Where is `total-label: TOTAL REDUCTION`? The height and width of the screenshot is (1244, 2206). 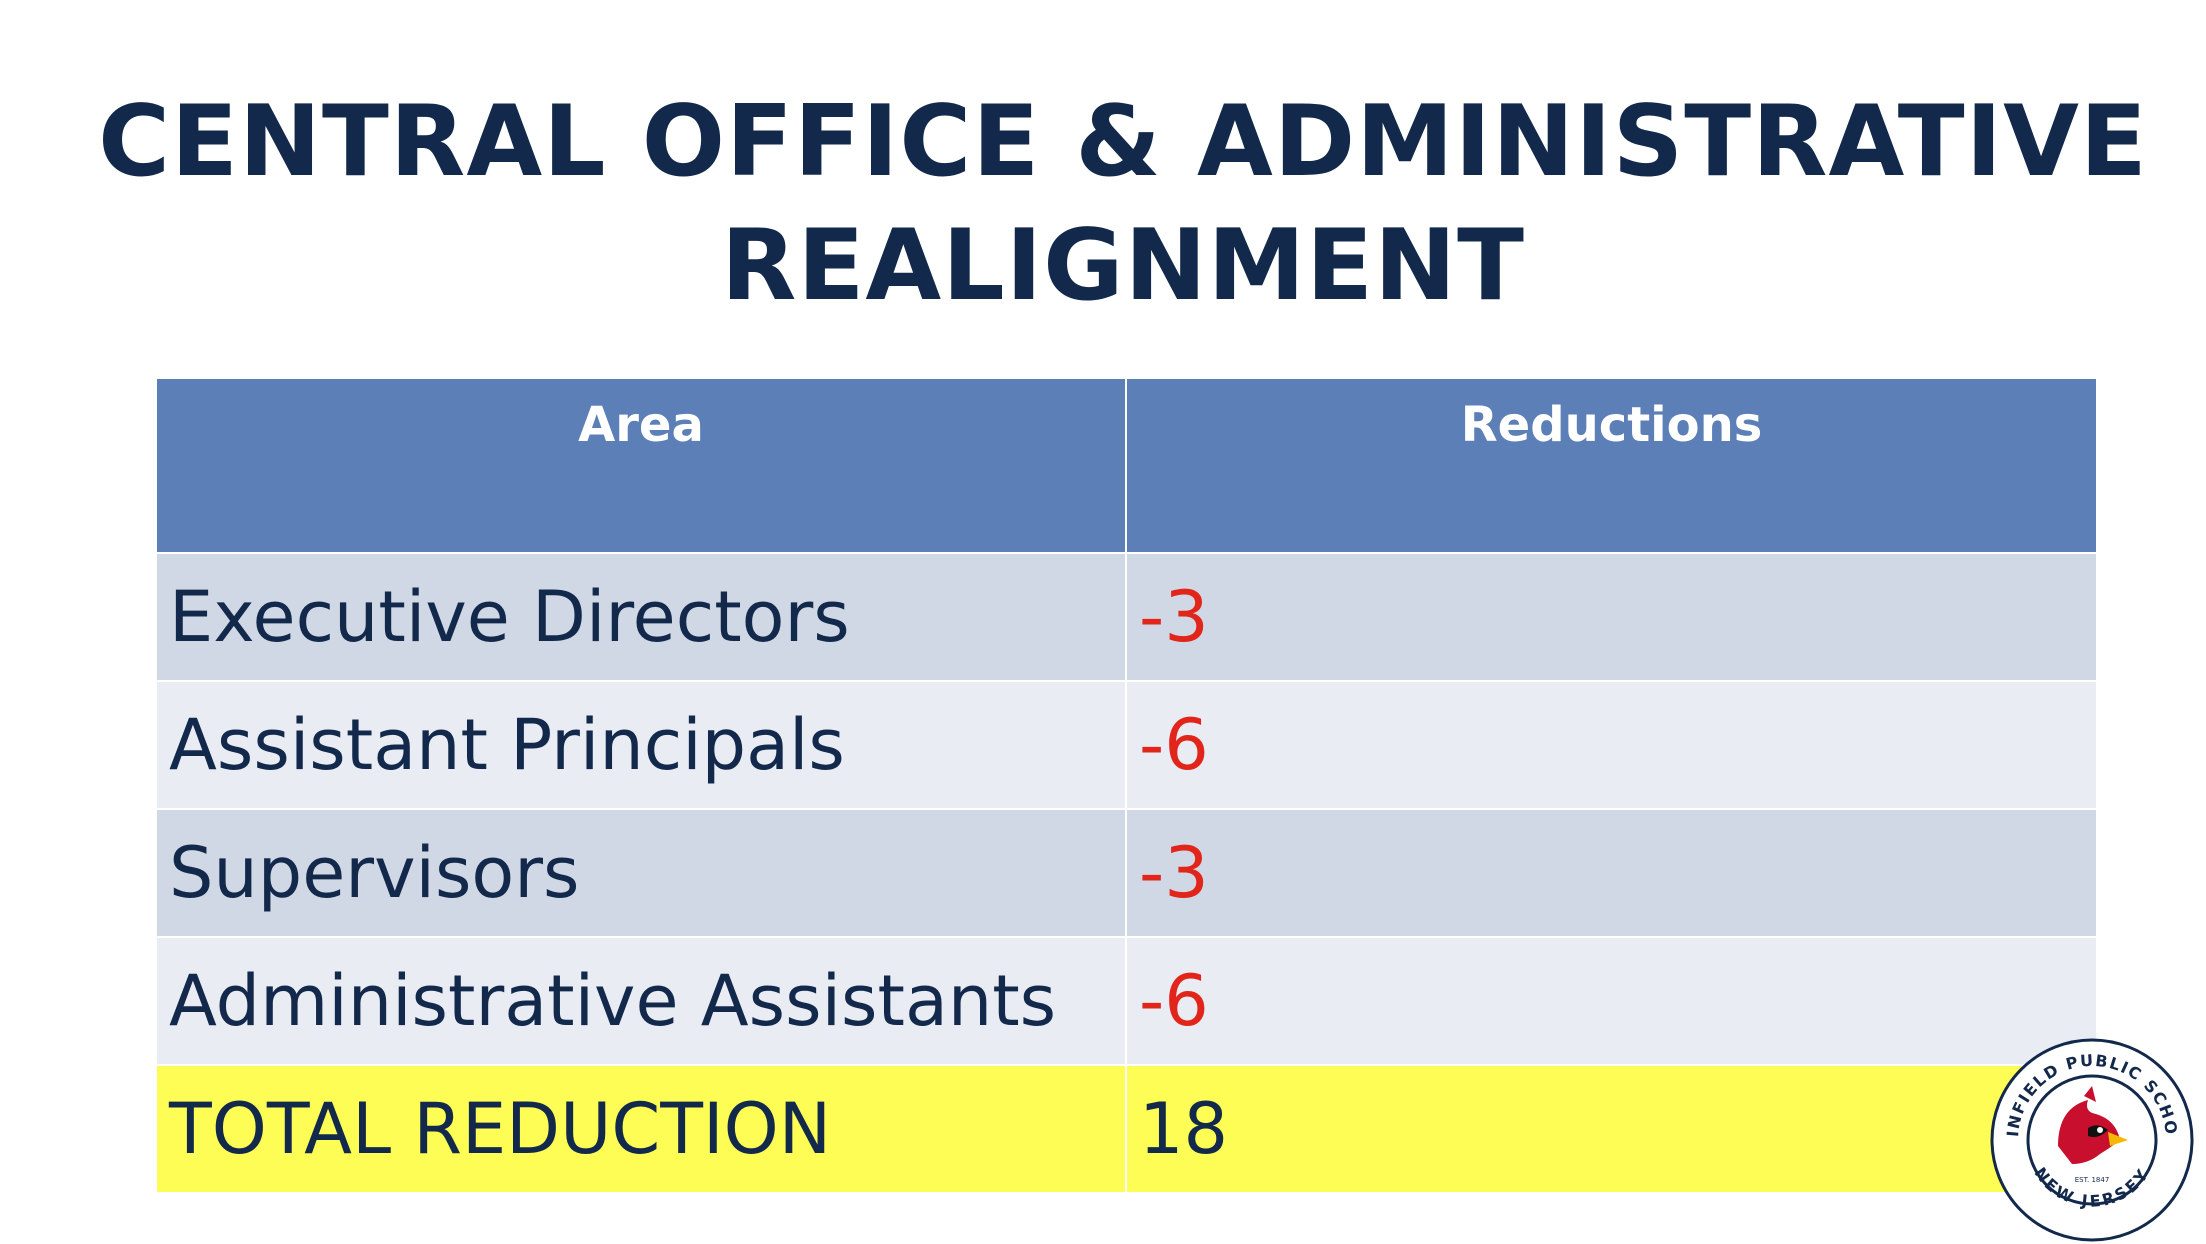
total-label: TOTAL REDUCTION is located at coordinates (641, 1129).